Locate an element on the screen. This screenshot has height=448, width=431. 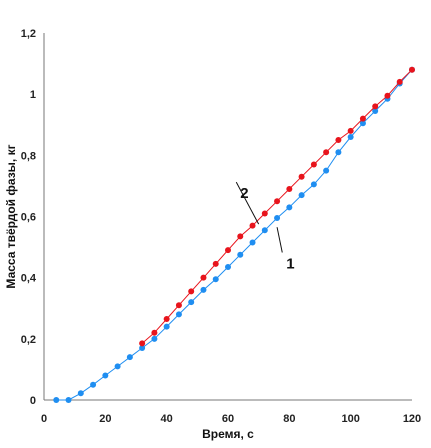
x-tick-label: 120 is located at coordinates (412, 419).